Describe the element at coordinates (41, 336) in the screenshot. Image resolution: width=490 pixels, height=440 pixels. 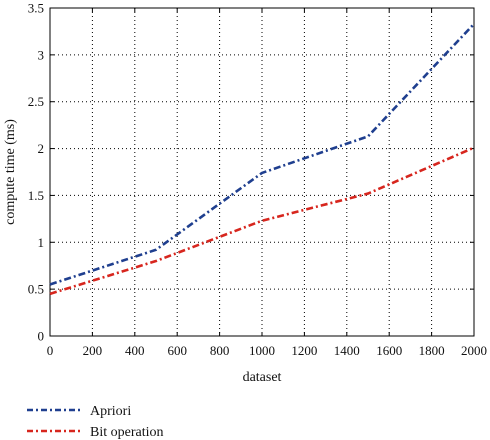
I see `y-tick-label: 0` at that location.